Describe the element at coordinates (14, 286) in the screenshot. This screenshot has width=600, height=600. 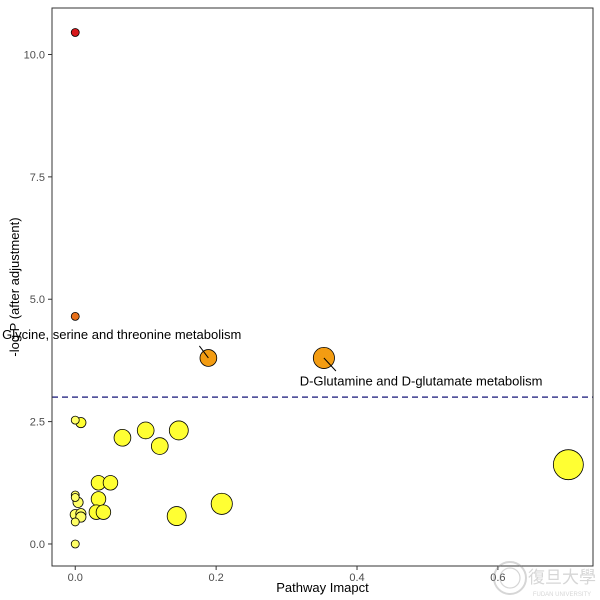
I see `y-axis-title: -log P (after adjustment)` at that location.